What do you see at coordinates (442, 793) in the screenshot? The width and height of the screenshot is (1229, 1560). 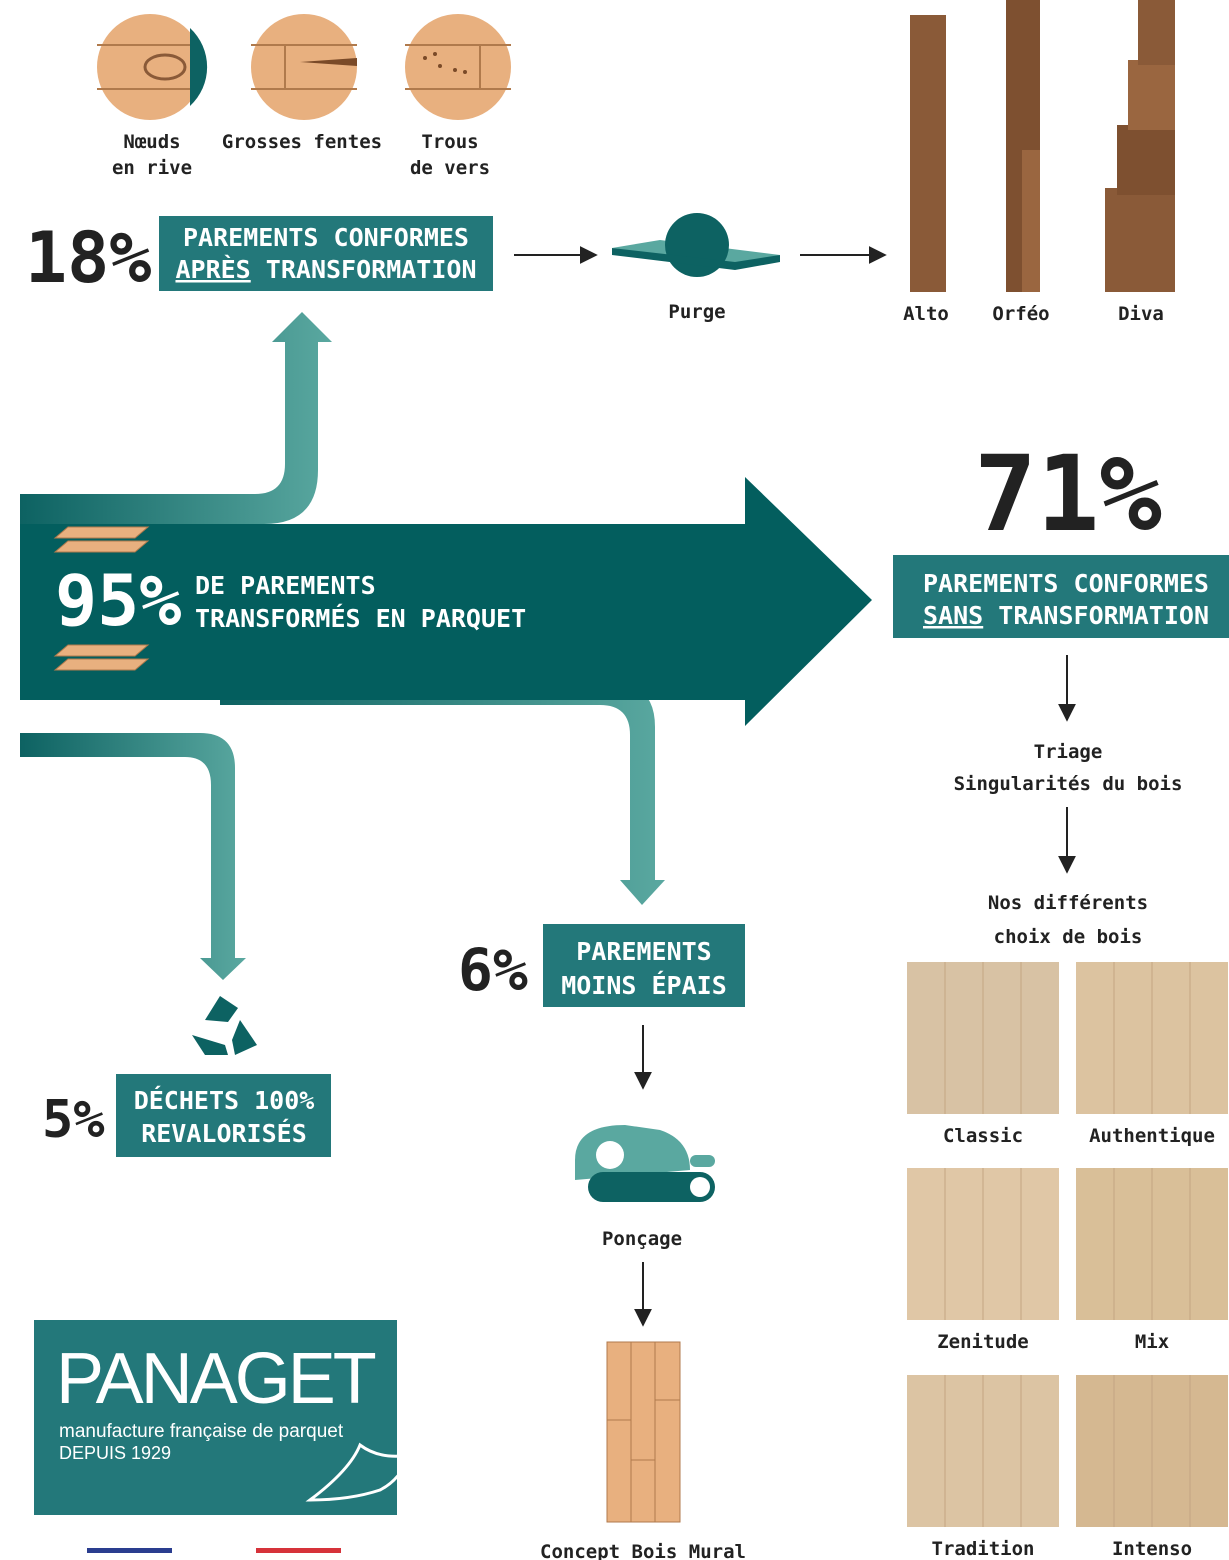 I see `flow-down` at bounding box center [442, 793].